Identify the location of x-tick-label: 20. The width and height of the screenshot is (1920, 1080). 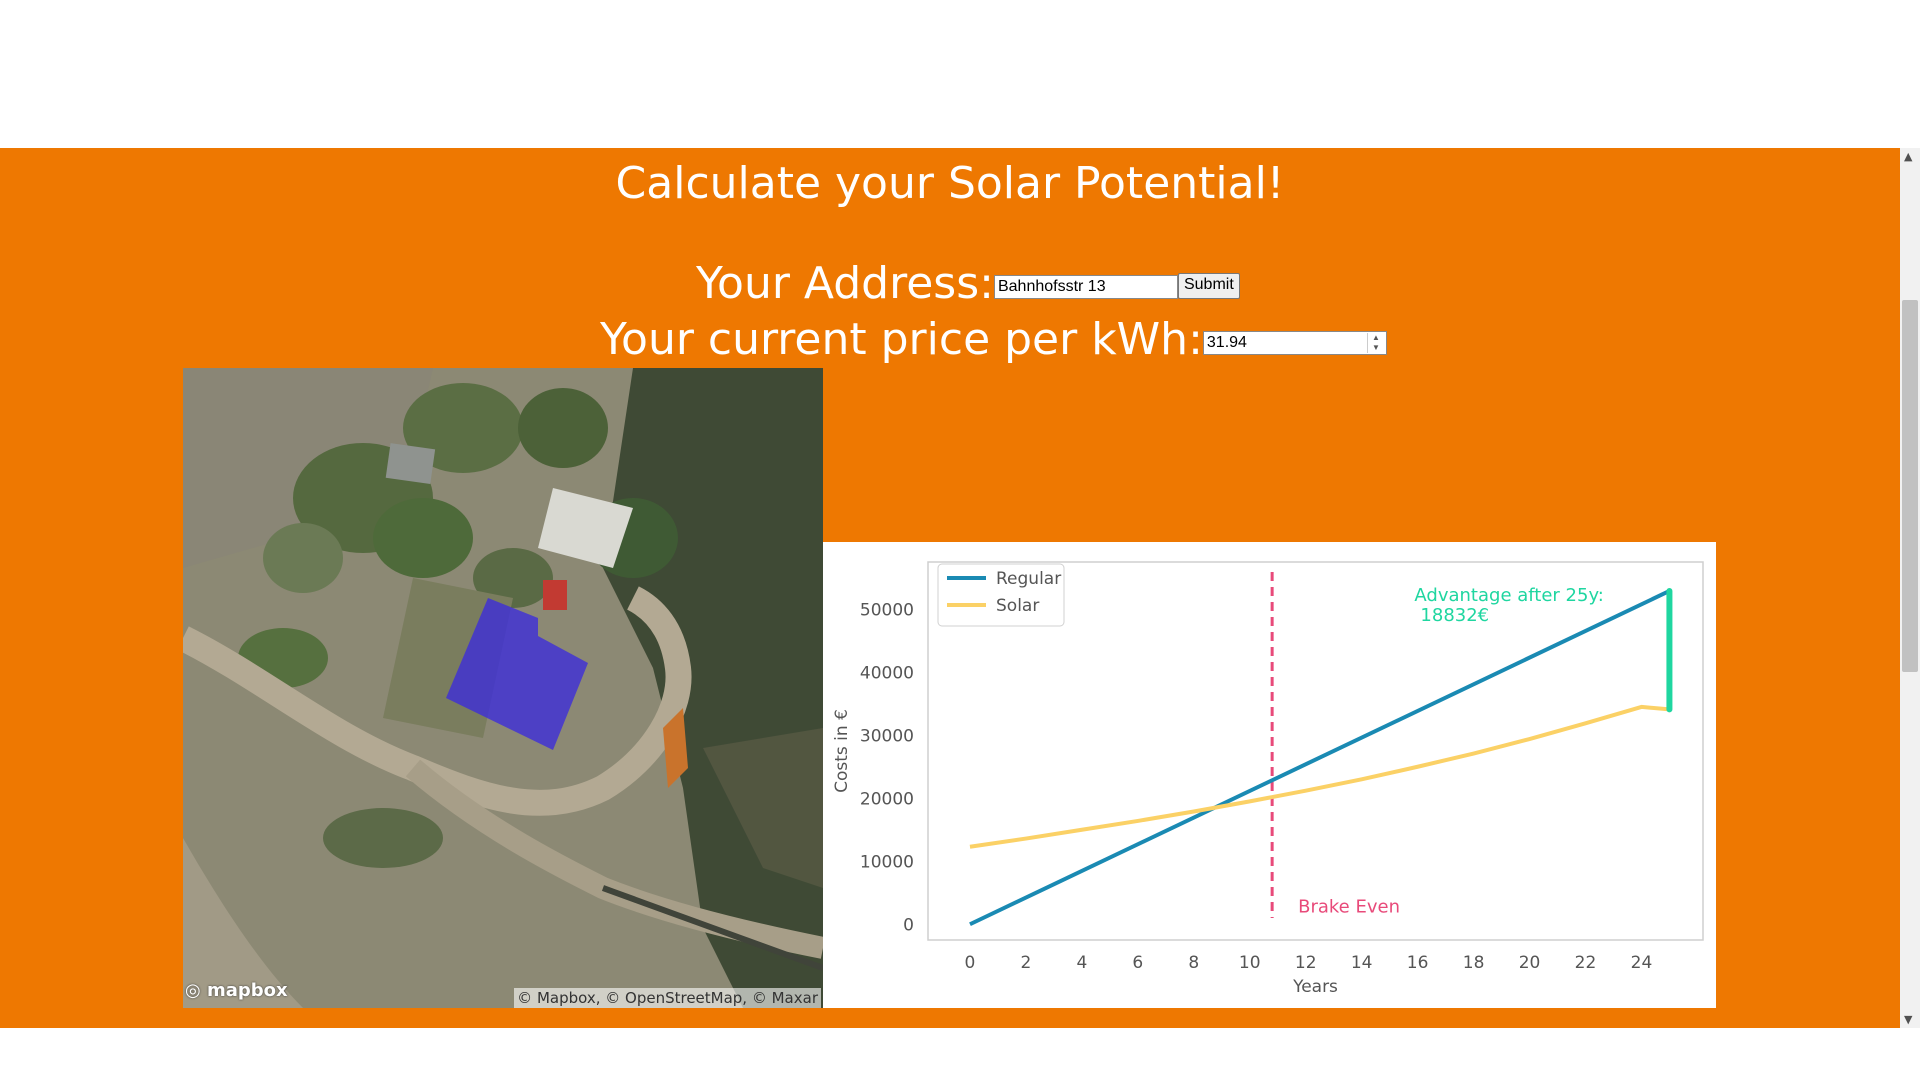
(1530, 963).